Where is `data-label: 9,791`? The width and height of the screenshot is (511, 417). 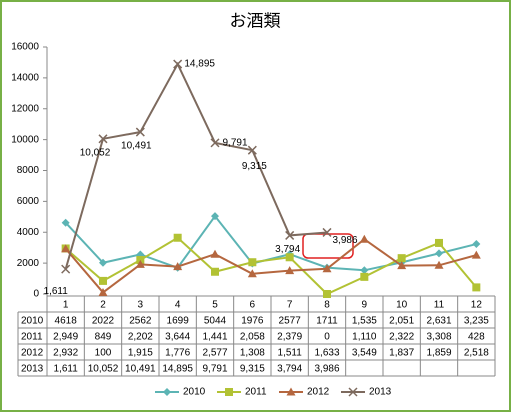
data-label: 9,791 is located at coordinates (234, 142).